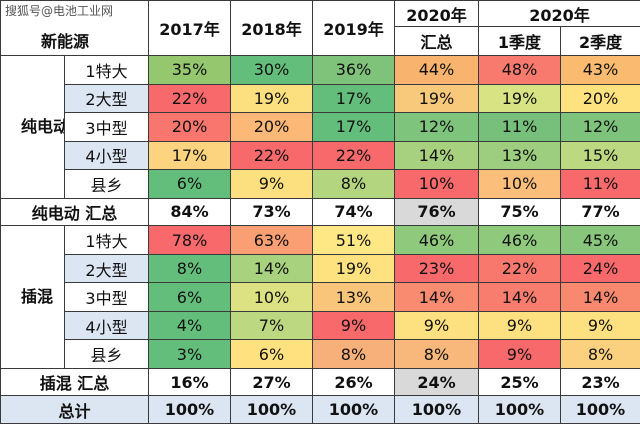 This screenshot has width=640, height=424. I want to click on phev-total-label: 插混 汇总, so click(74, 382).